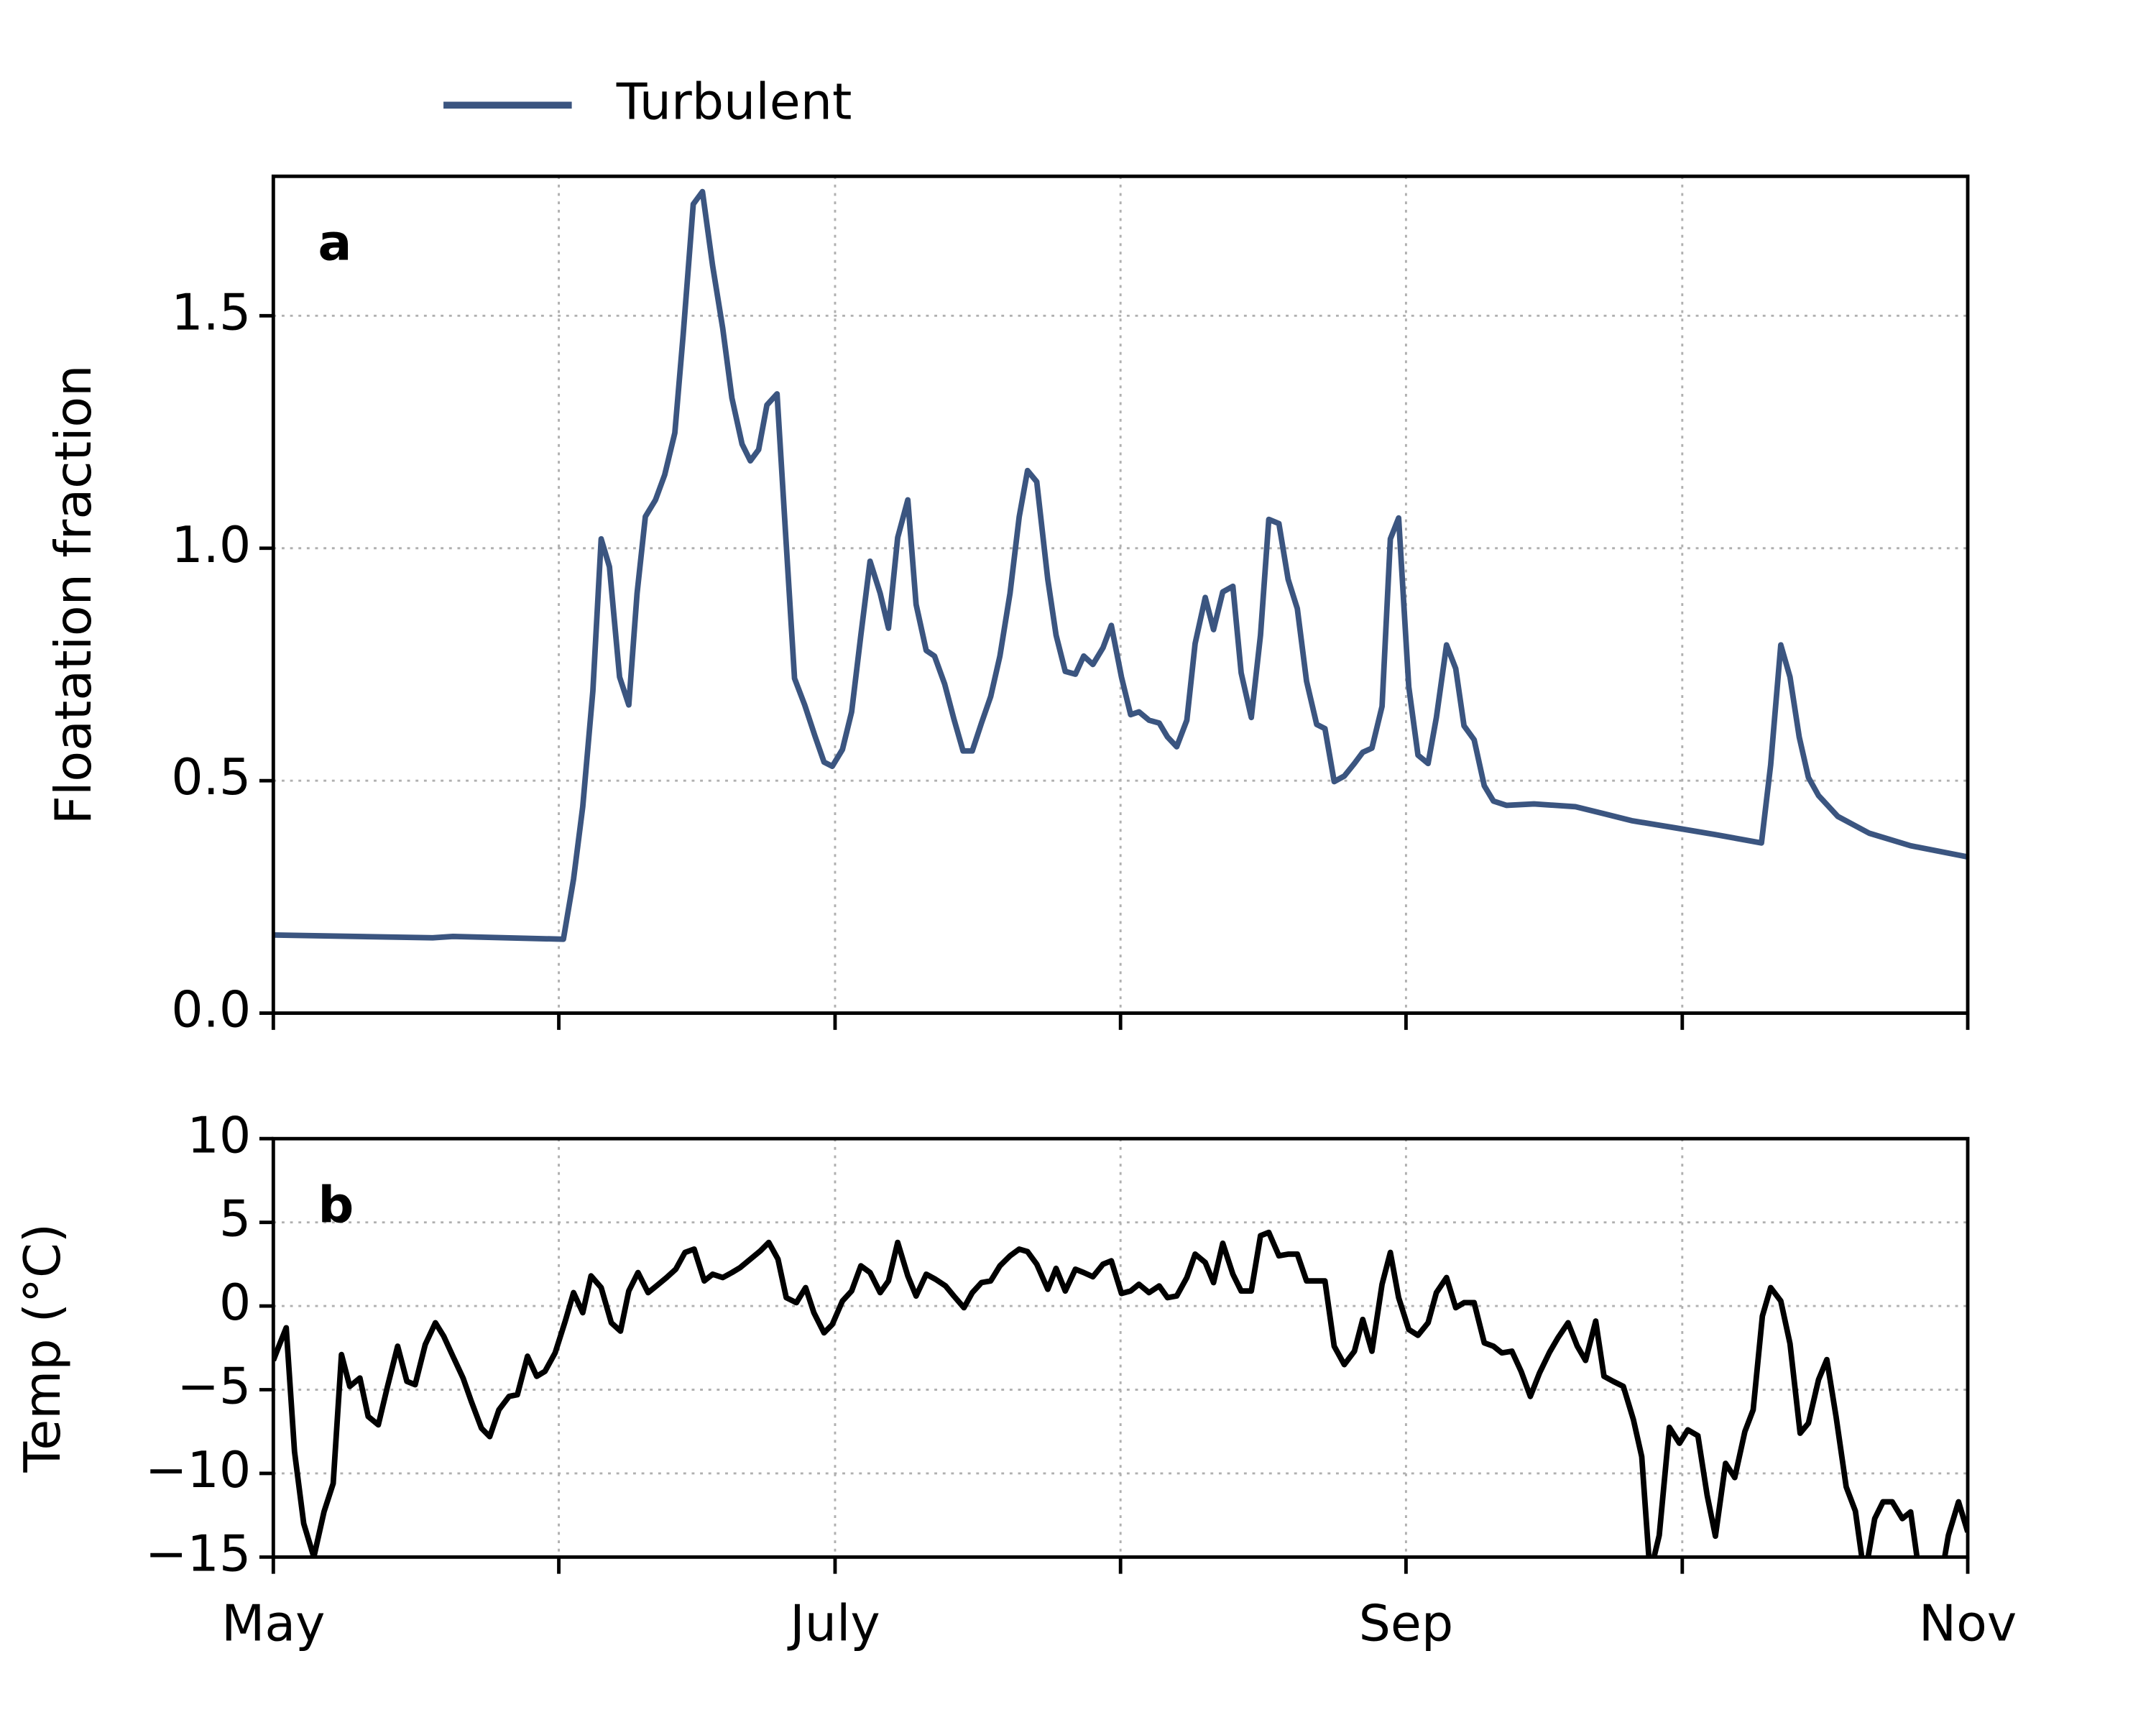 The height and width of the screenshot is (1725, 2156). Describe the element at coordinates (334, 242) in the screenshot. I see `panel-label: a` at that location.